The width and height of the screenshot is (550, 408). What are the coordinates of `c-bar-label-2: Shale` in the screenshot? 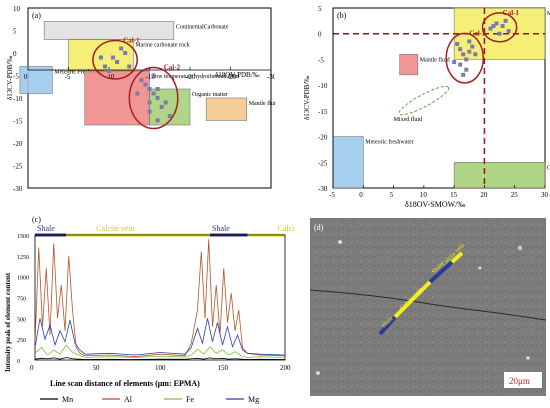 It's located at (221, 228).